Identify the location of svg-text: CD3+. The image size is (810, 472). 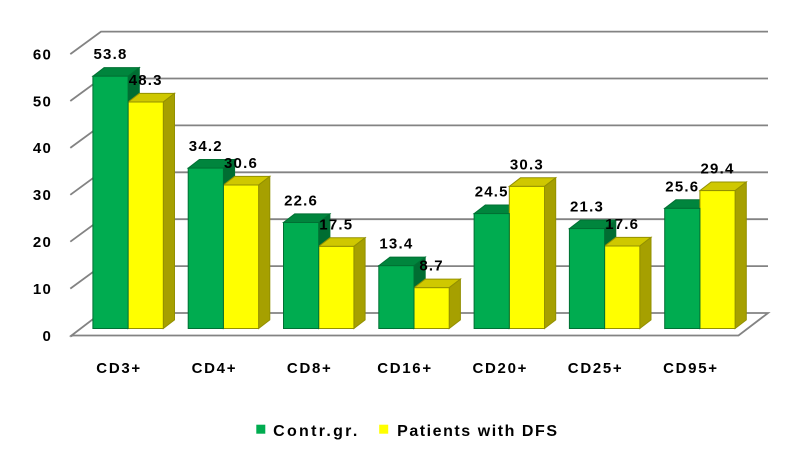
(119, 368).